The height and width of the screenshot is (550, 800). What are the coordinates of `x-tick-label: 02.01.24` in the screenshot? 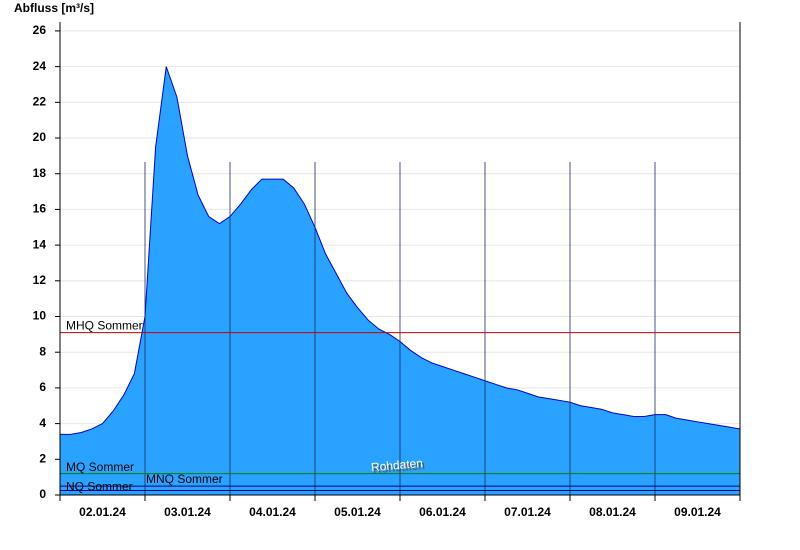 It's located at (102, 512).